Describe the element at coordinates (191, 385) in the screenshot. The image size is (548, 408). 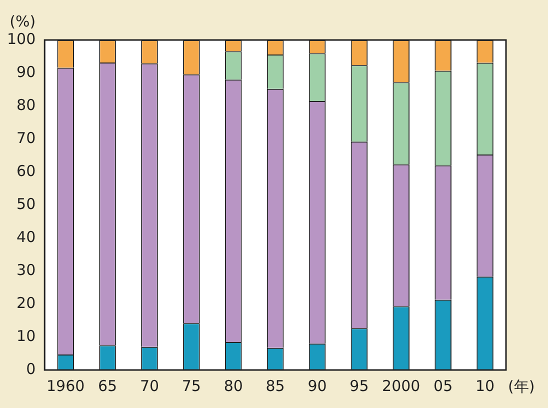
I see `x-tick-label: 75` at that location.